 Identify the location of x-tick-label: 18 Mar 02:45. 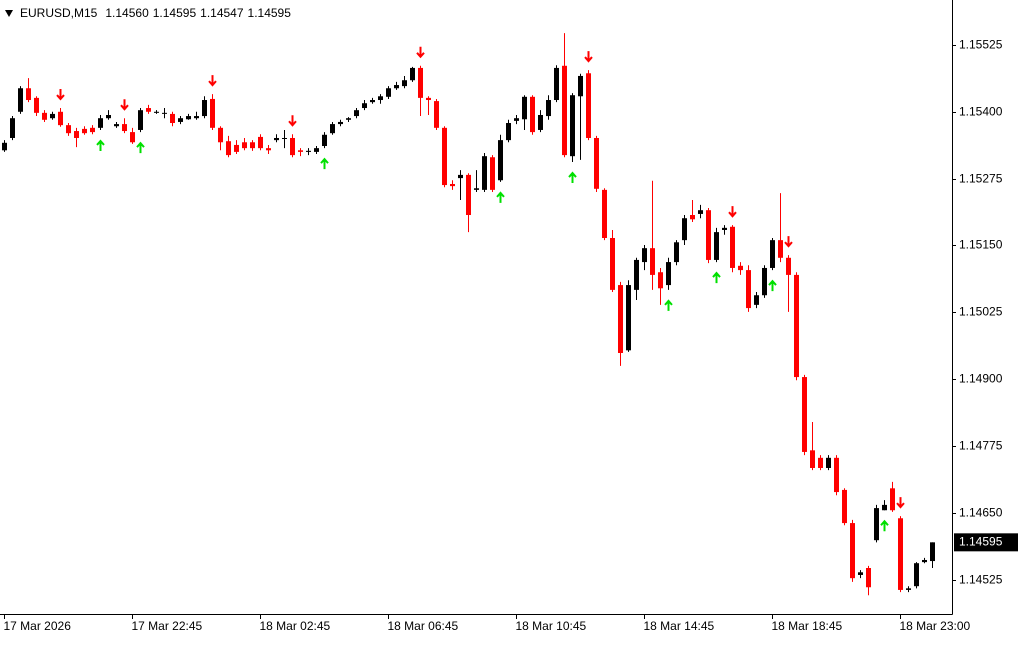
(295, 626).